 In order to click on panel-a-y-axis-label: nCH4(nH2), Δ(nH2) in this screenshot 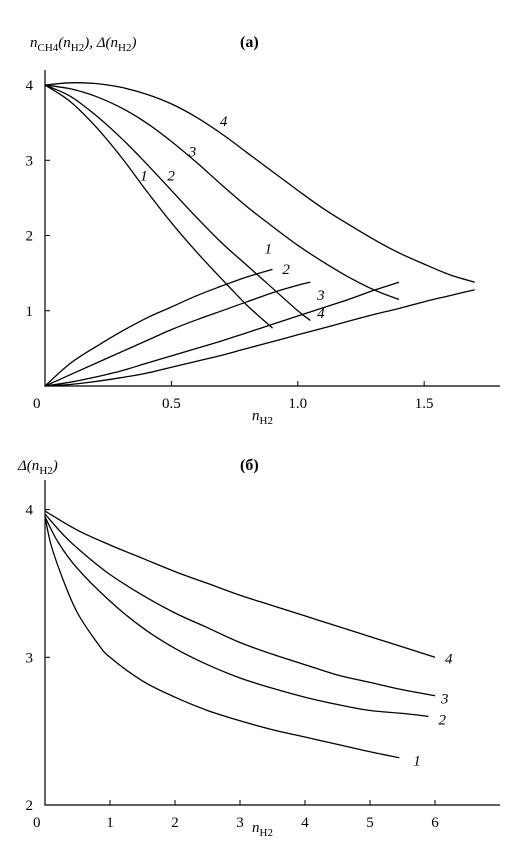, I will do `click(83, 44)`.